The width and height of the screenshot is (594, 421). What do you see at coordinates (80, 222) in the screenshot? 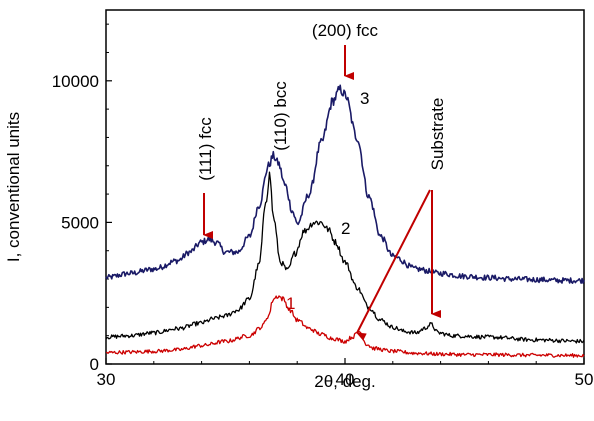
I see `y-tick-label: 5000` at bounding box center [80, 222].